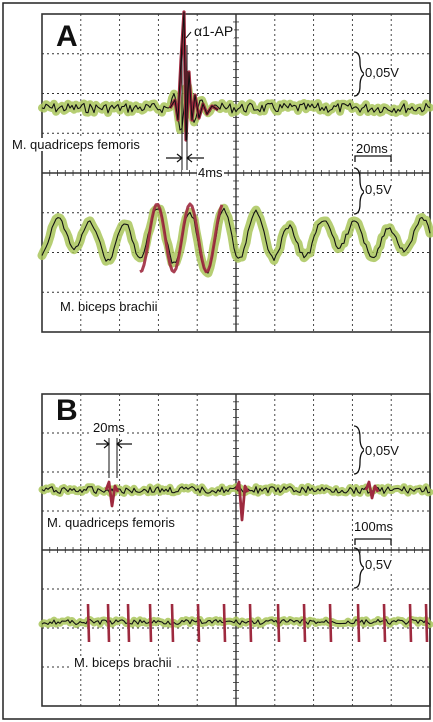  I want to click on panel-b-interval-label: 20ms, so click(109, 427).